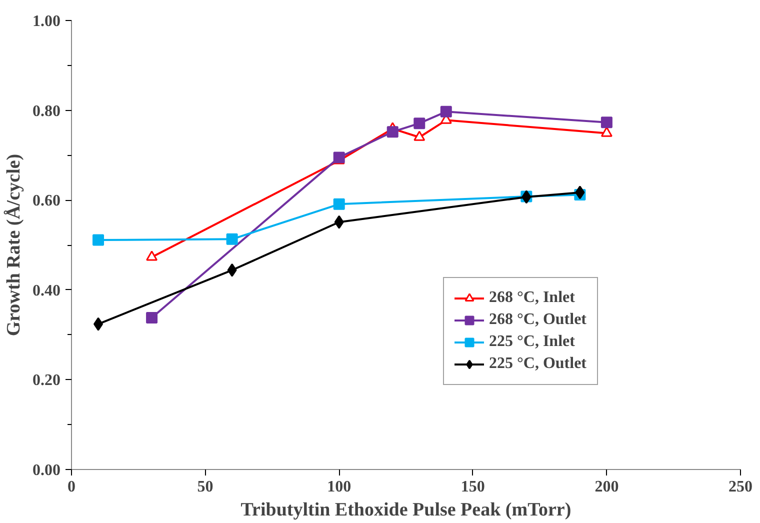 The image size is (760, 523). What do you see at coordinates (14, 245) in the screenshot?
I see `y-axis-title: Growth Rate (Å/cycle)` at bounding box center [14, 245].